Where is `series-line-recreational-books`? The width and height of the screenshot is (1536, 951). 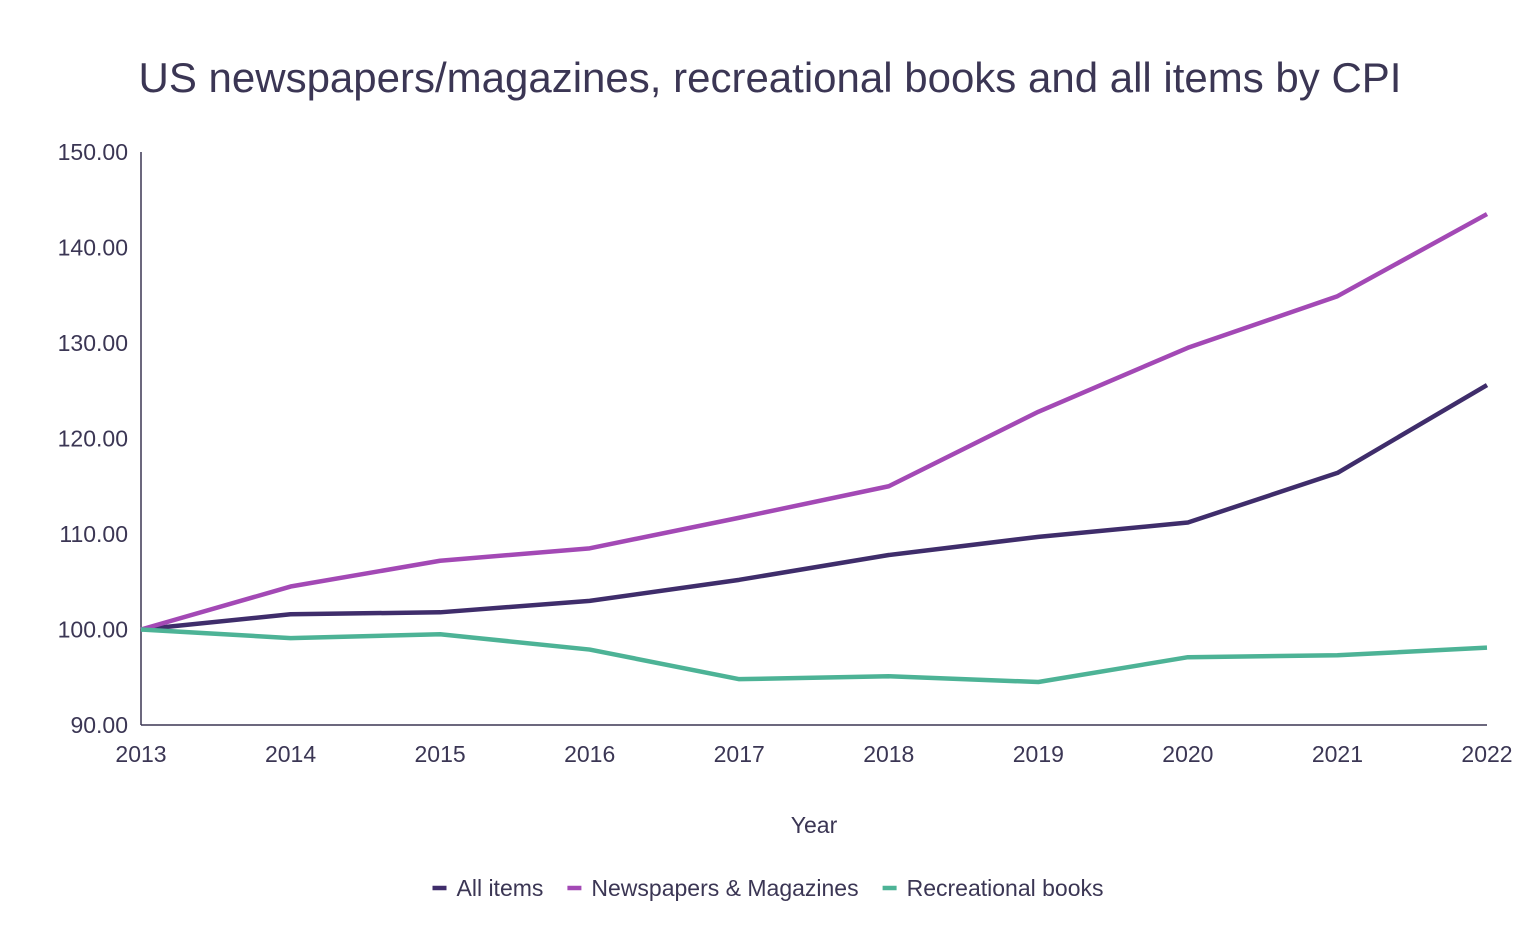
series-line-recreational-books is located at coordinates (814, 656).